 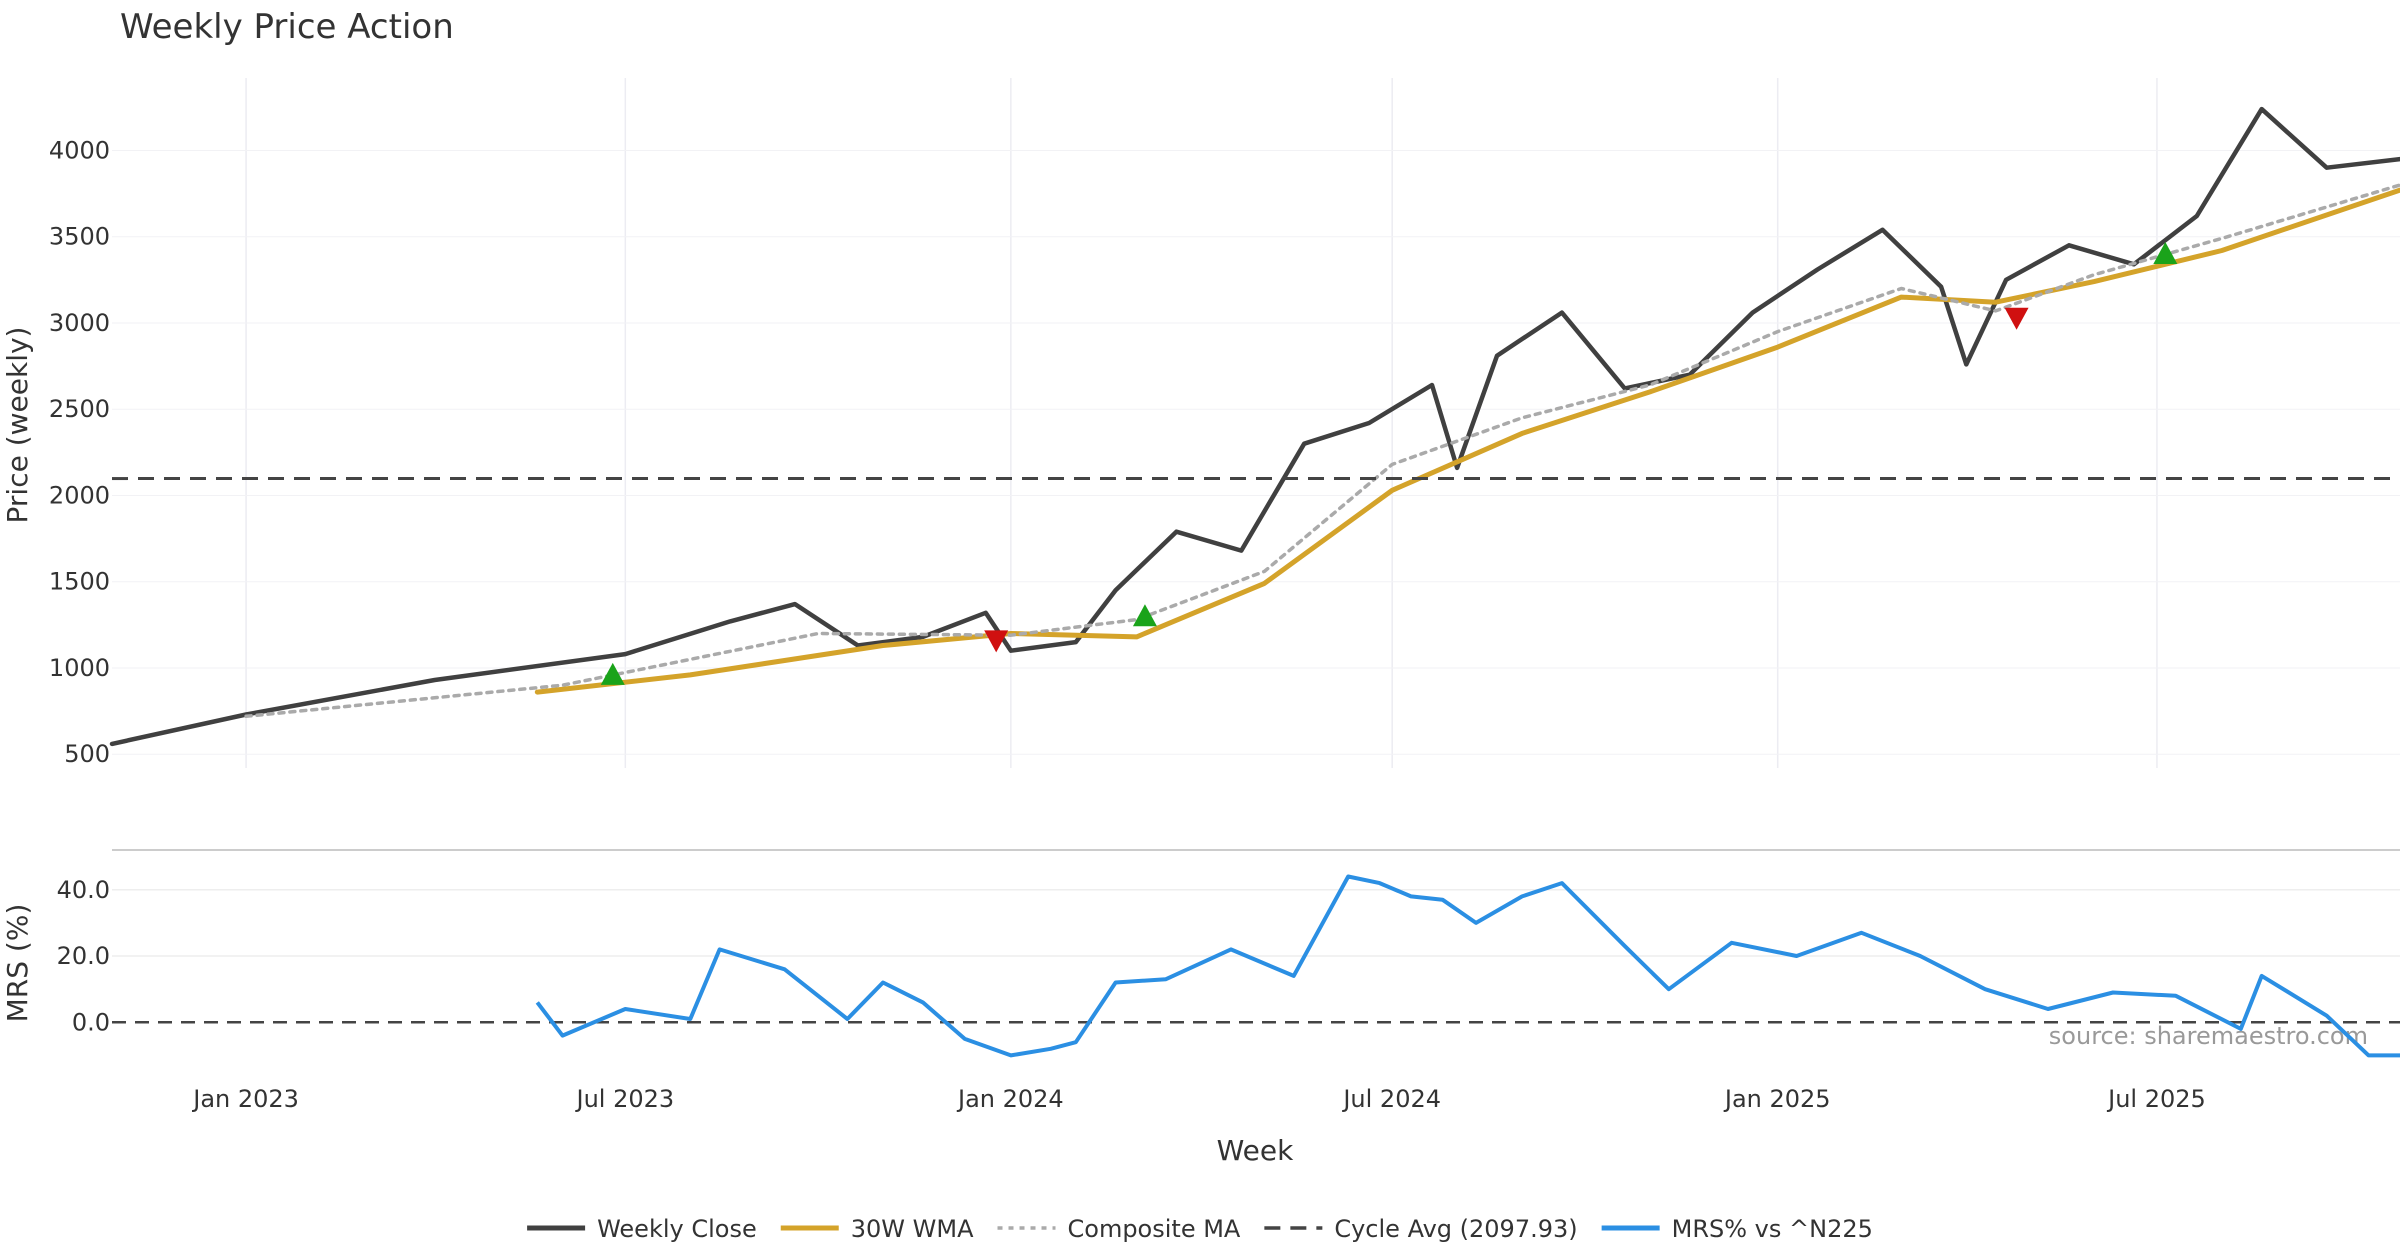 What do you see at coordinates (87, 754) in the screenshot?
I see `price-y-tick-label: 500` at bounding box center [87, 754].